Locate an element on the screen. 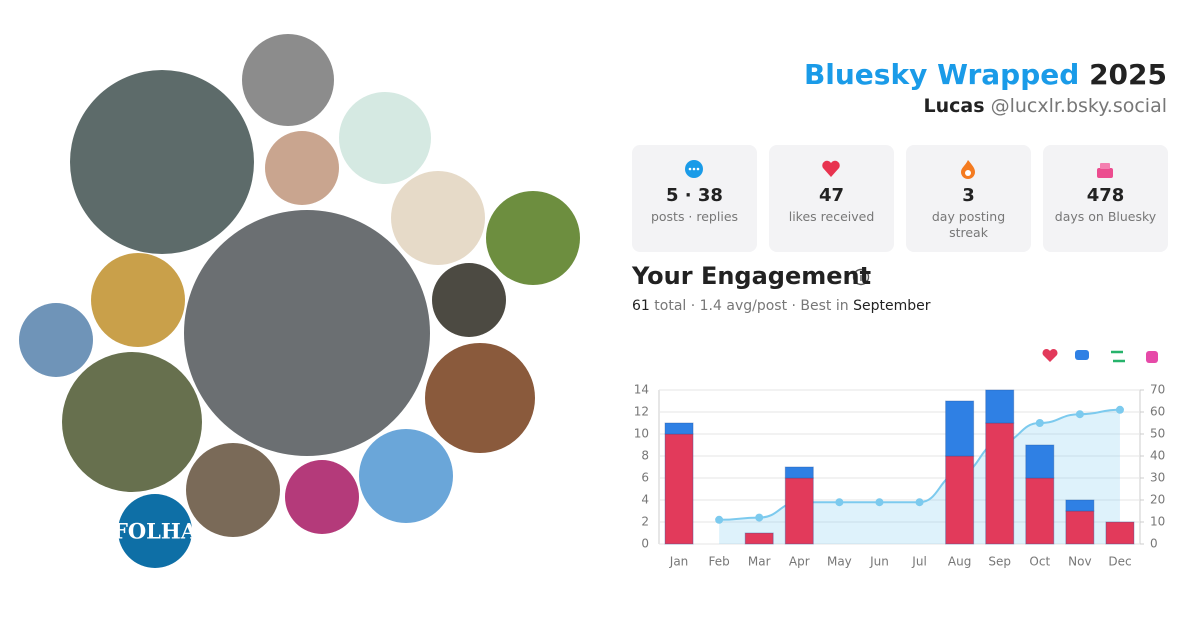  legend-quote-icon is located at coordinates (1152, 357).